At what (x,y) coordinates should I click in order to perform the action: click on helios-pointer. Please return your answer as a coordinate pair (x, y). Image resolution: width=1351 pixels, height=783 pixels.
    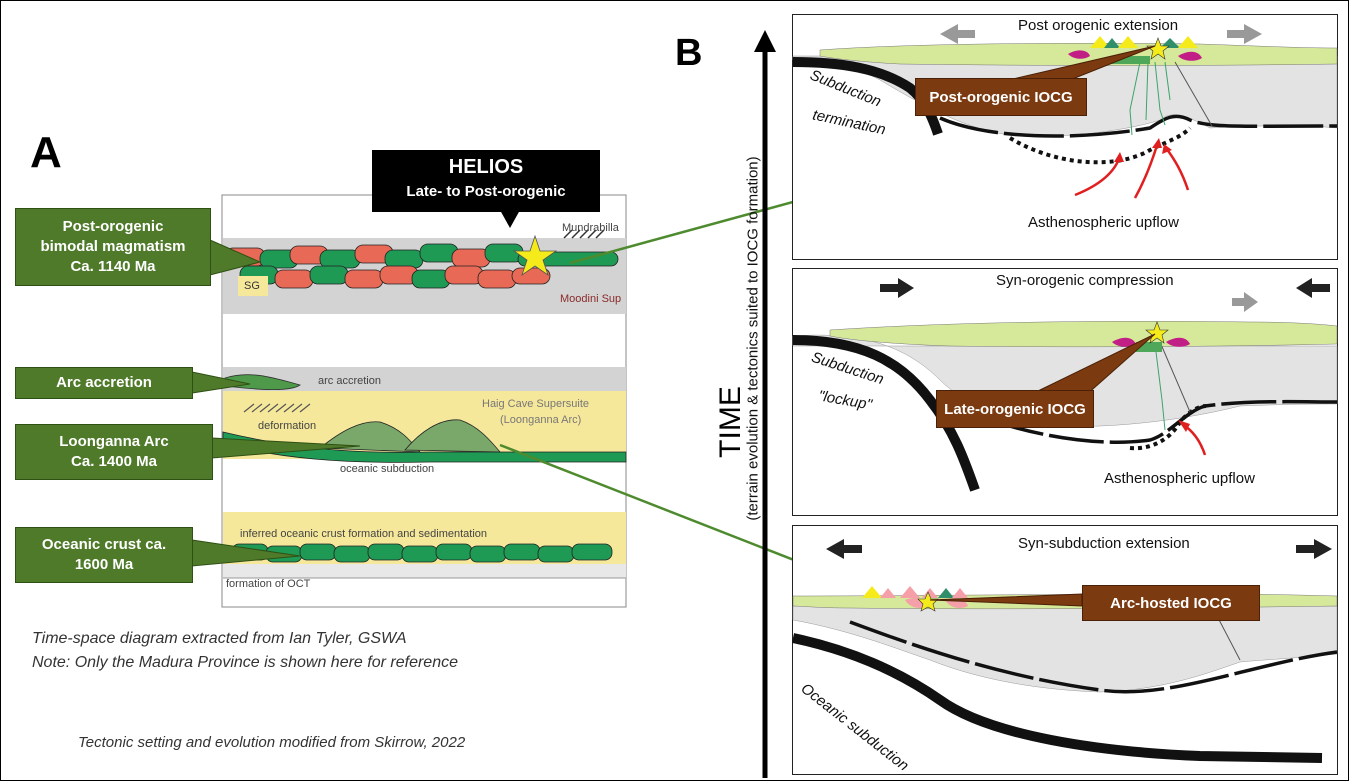
    Looking at the image, I should click on (510, 219).